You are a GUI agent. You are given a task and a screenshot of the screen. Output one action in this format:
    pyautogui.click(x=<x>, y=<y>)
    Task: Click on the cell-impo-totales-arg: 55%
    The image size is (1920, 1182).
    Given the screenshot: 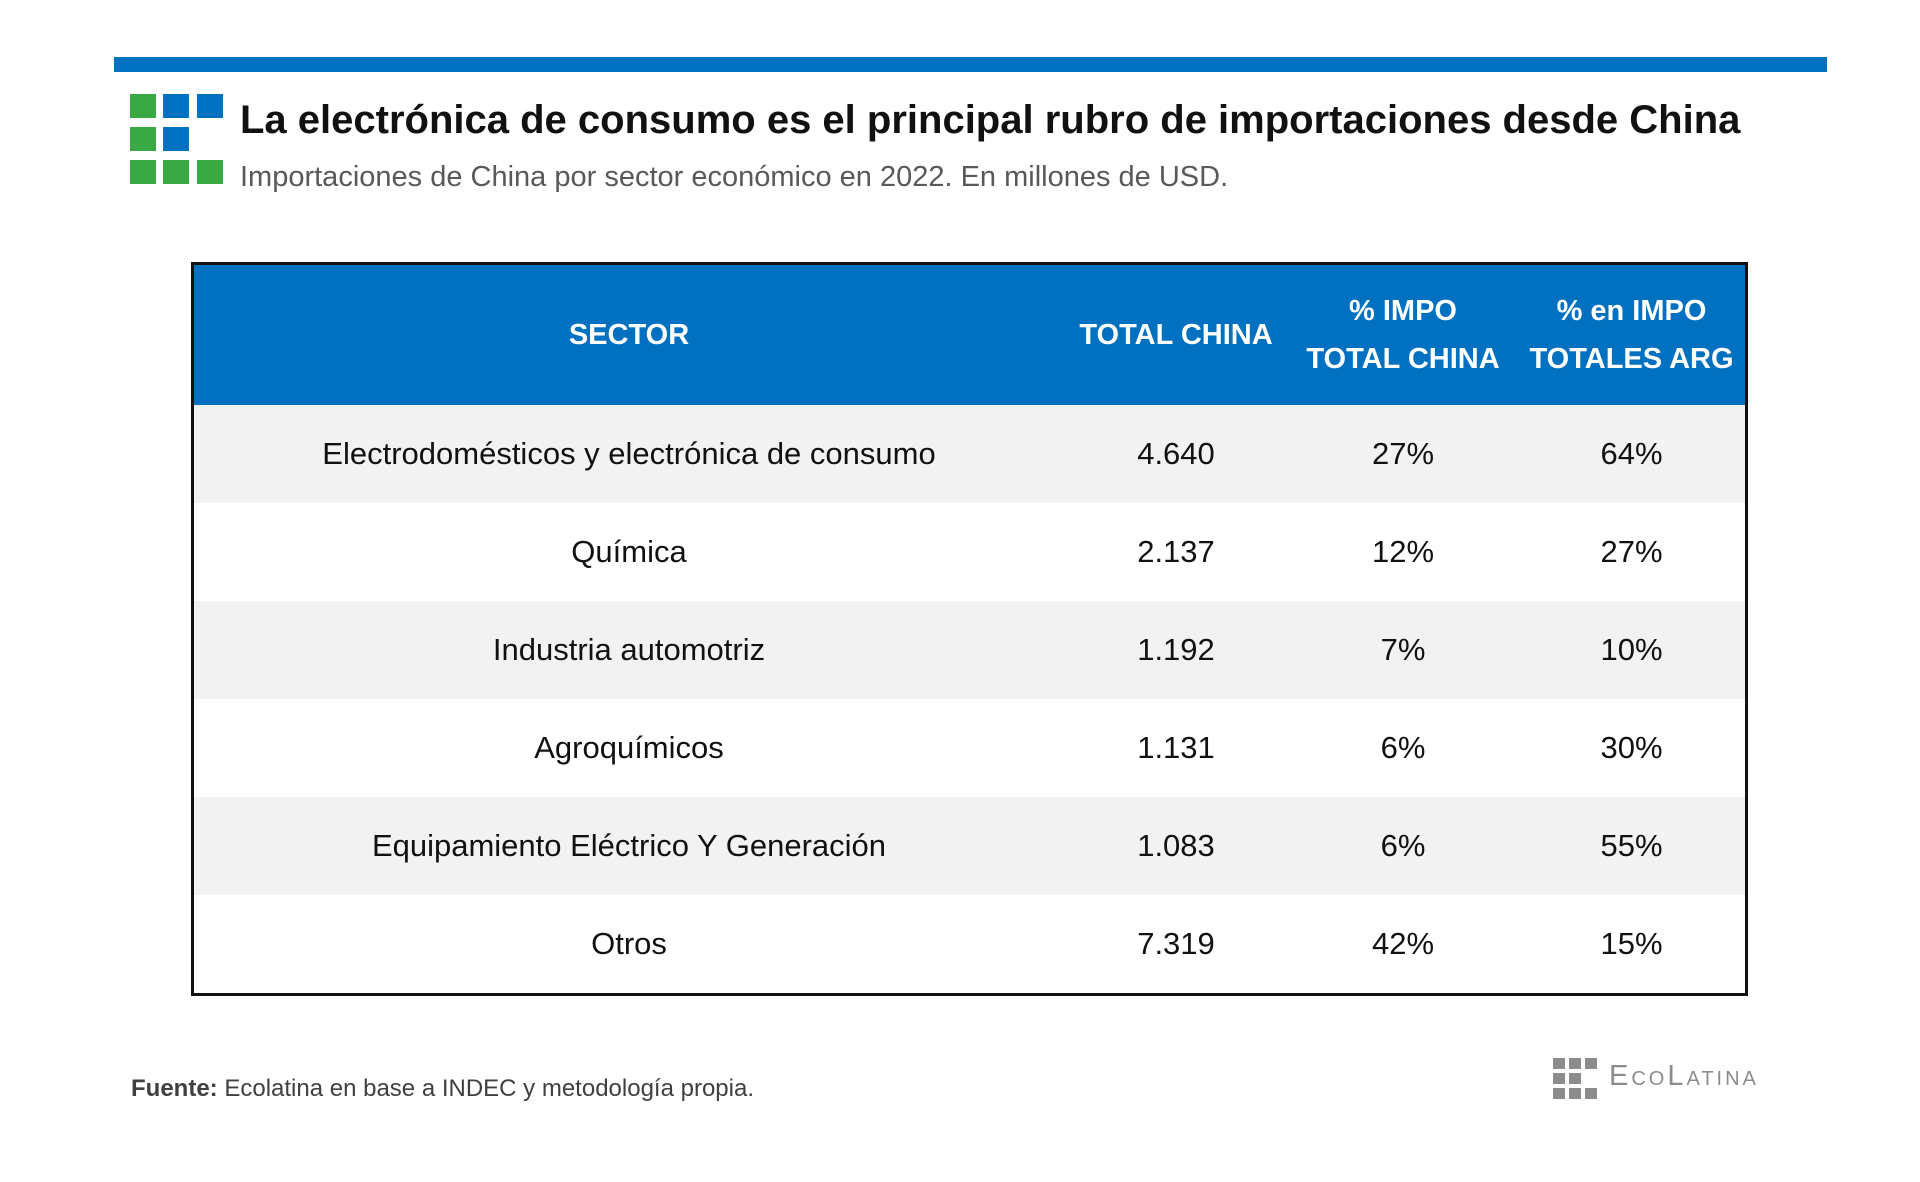 What is the action you would take?
    pyautogui.click(x=1631, y=845)
    